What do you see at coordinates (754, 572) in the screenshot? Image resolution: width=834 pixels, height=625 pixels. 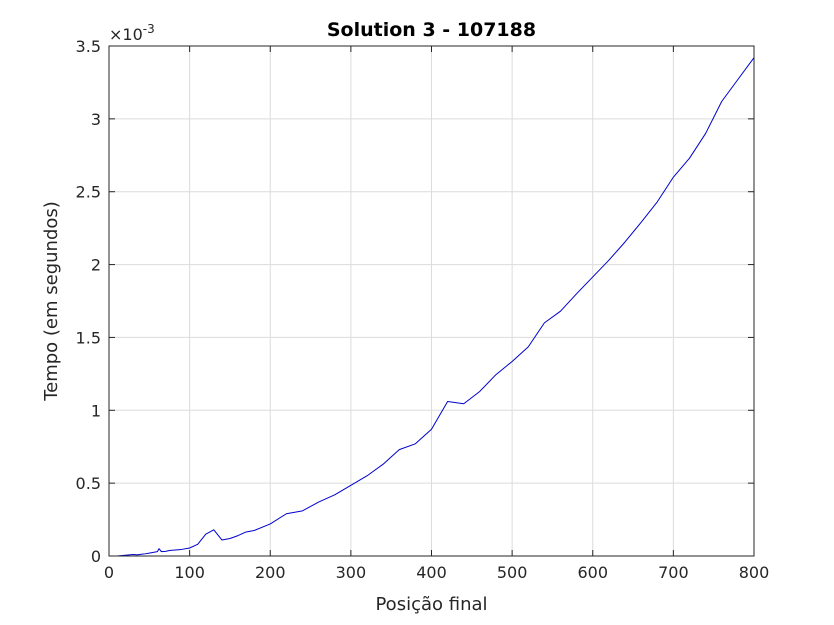 I see `x-tick-label: 800` at bounding box center [754, 572].